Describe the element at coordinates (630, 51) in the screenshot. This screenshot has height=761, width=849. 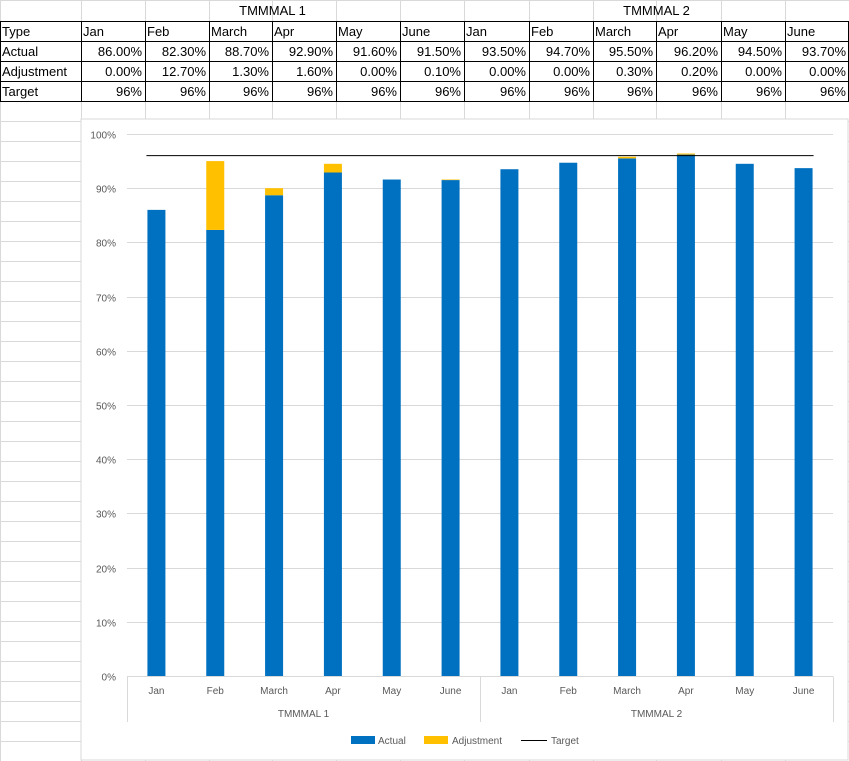
I see `table-cell: 95.50%` at that location.